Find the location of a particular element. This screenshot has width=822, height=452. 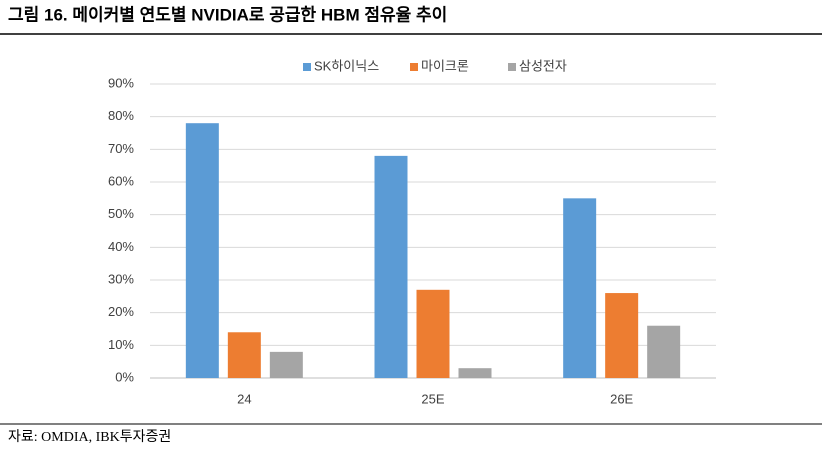

y-tick-label: 0% is located at coordinates (124, 376).